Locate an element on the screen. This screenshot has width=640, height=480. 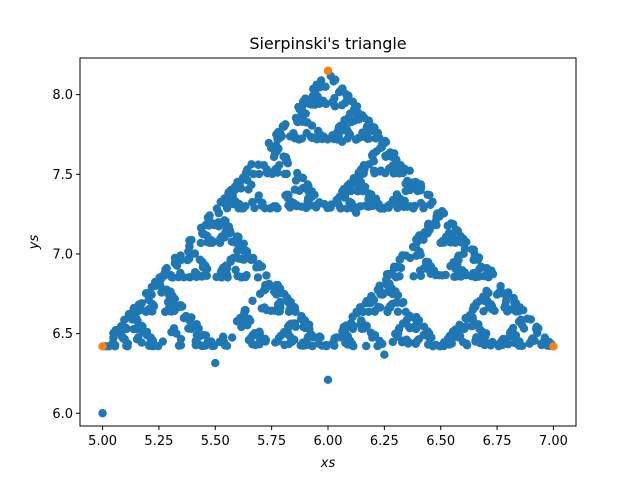
y-tick-label: 6.0 is located at coordinates (62, 414).